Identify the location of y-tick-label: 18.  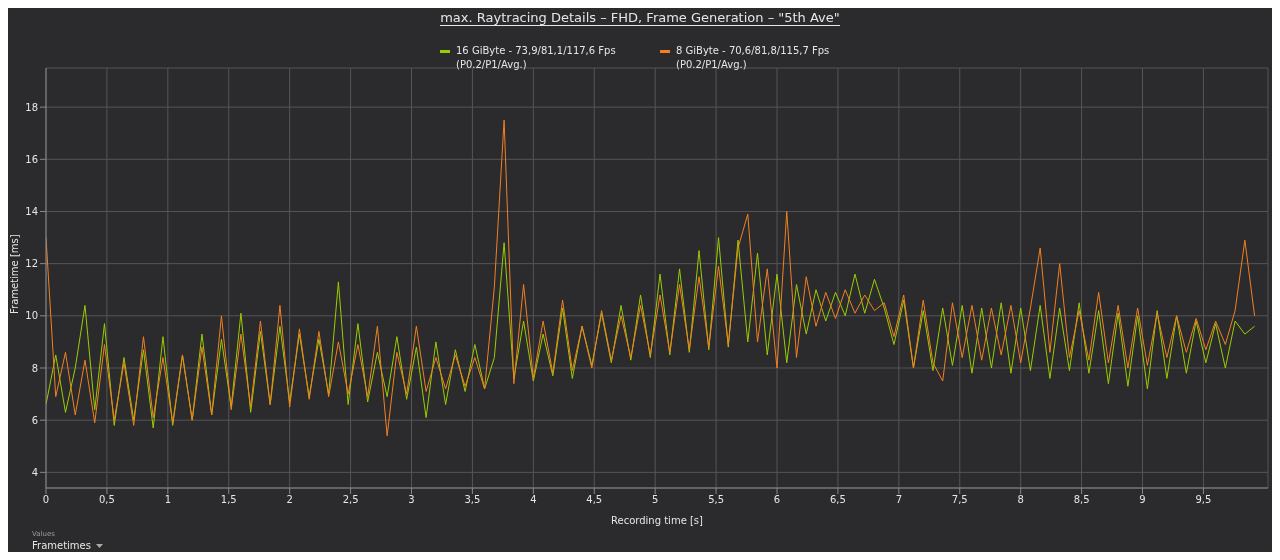
(31, 107).